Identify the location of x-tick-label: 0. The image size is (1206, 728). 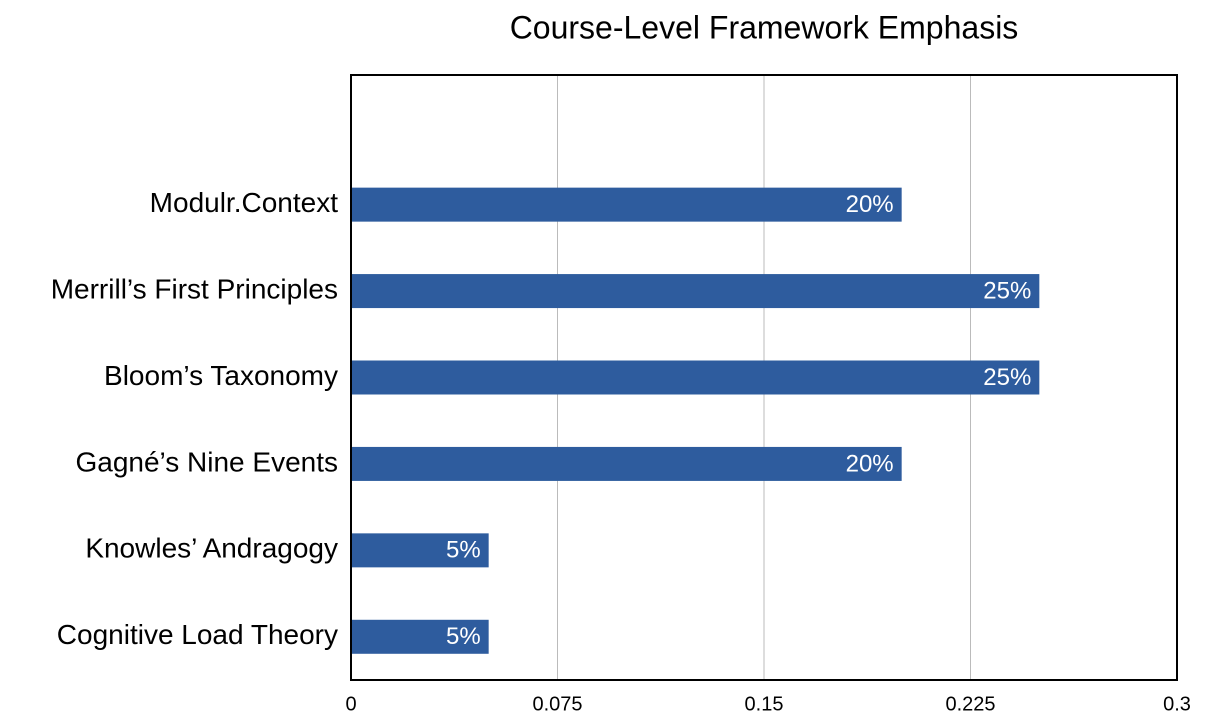
(350, 704).